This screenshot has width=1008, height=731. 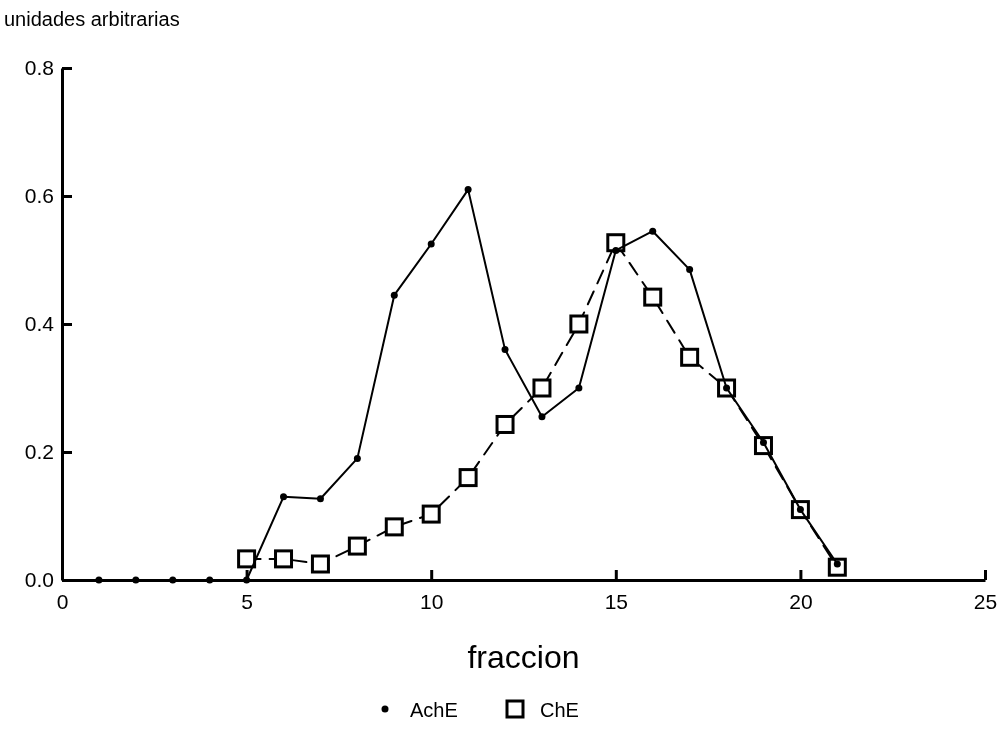 What do you see at coordinates (92, 19) in the screenshot?
I see `y-axis-title: unidades arbitrarias` at bounding box center [92, 19].